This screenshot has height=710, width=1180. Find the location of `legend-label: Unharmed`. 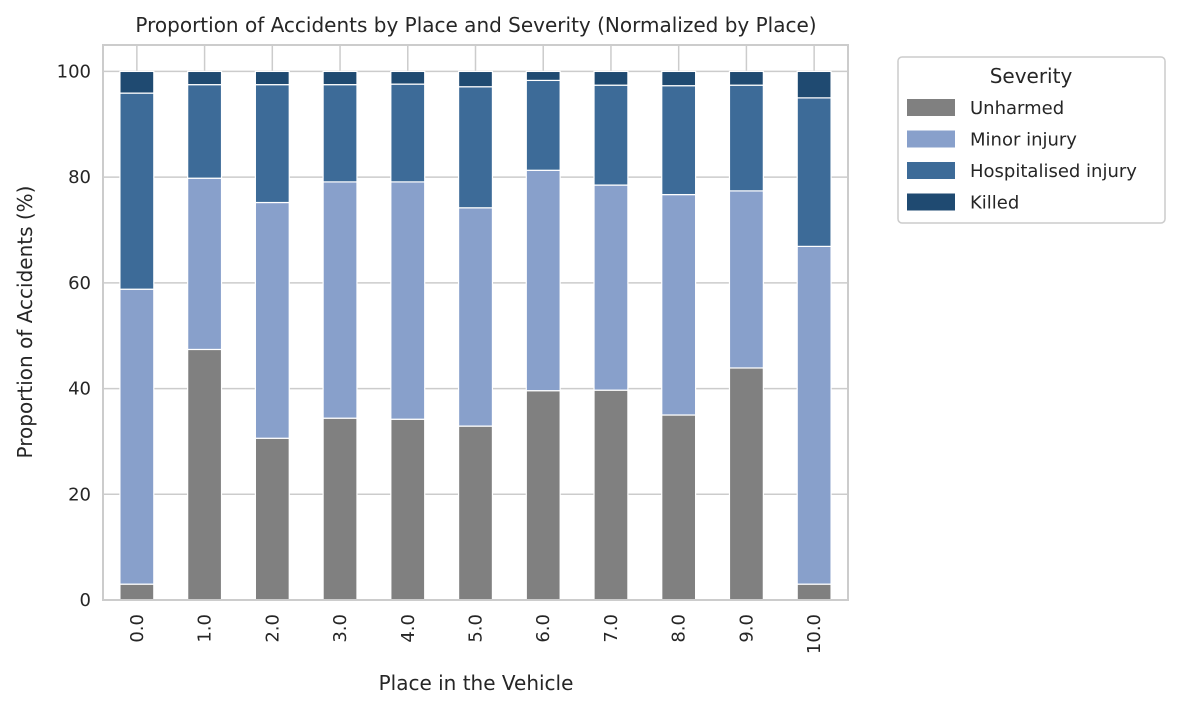

legend-label: Unharmed is located at coordinates (1017, 108).